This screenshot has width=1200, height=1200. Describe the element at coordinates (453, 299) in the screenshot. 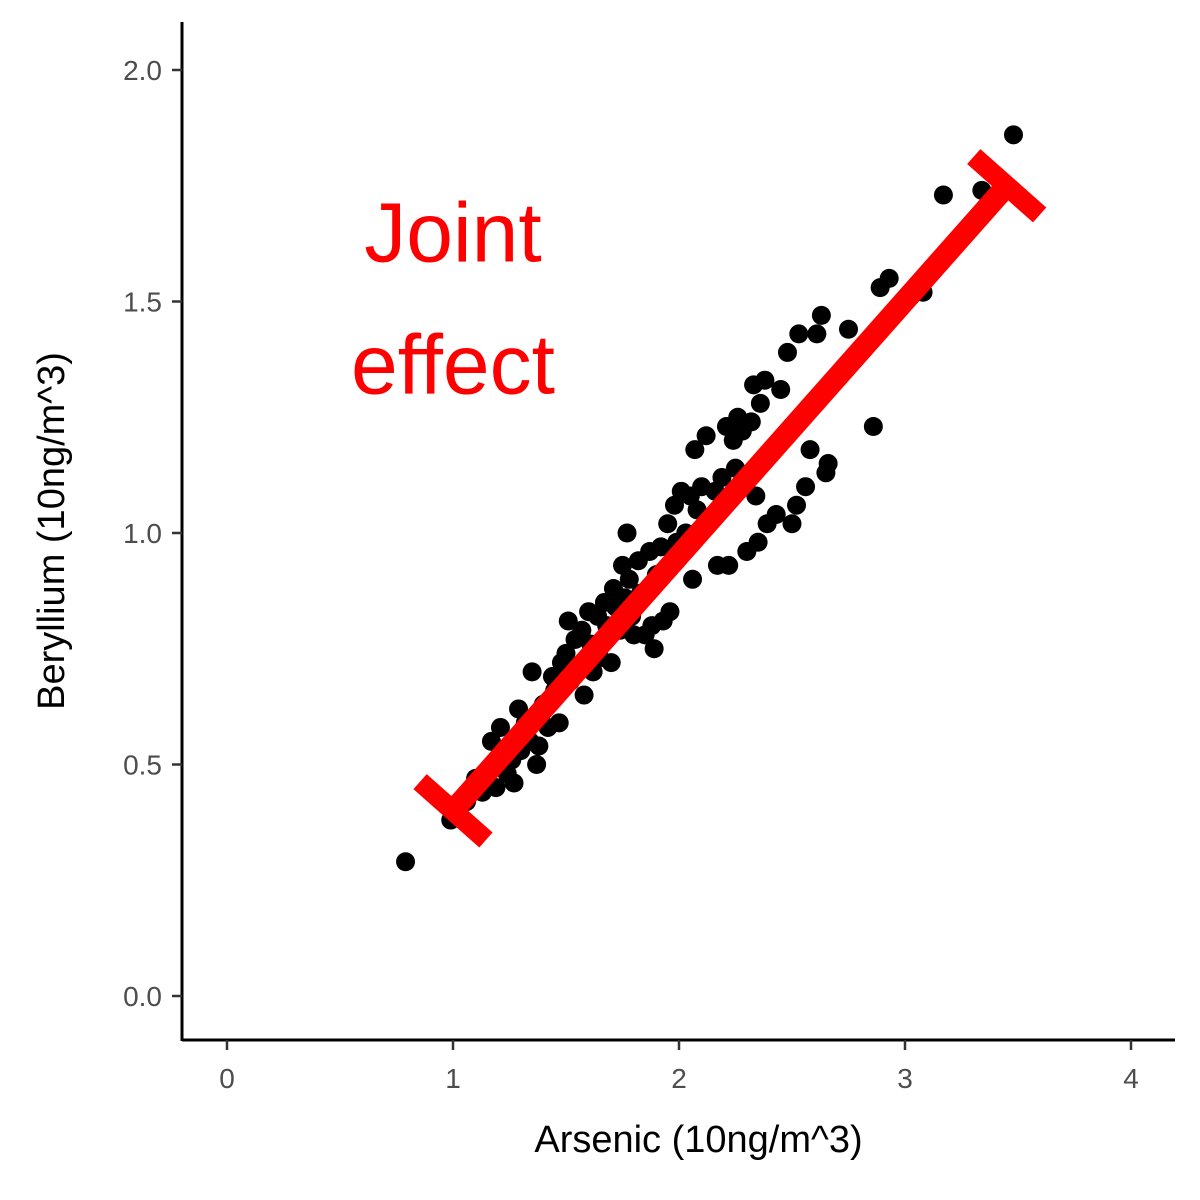

I see `joint-effect-annotation: Joint effect` at that location.